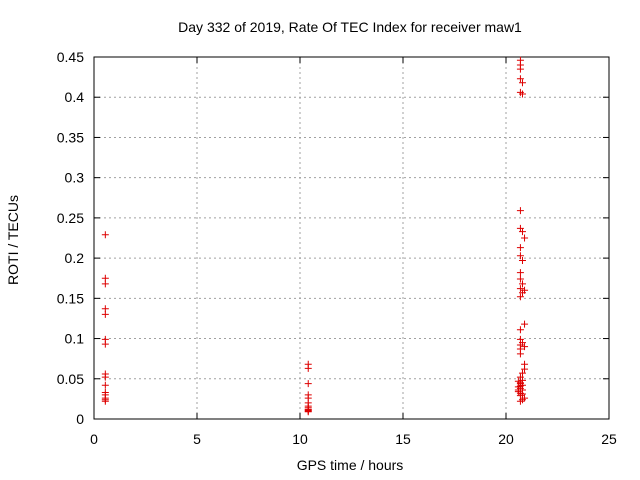  What do you see at coordinates (75, 339) in the screenshot?
I see `y-tick-label: 0.1` at bounding box center [75, 339].